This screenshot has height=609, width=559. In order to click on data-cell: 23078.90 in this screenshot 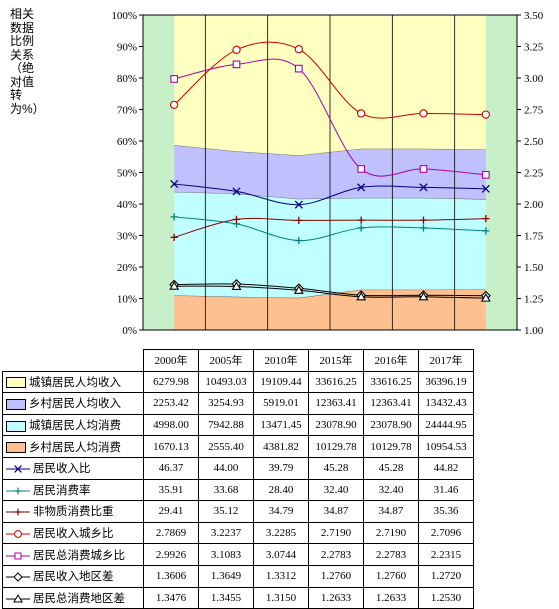, I will do `click(336, 425)`.